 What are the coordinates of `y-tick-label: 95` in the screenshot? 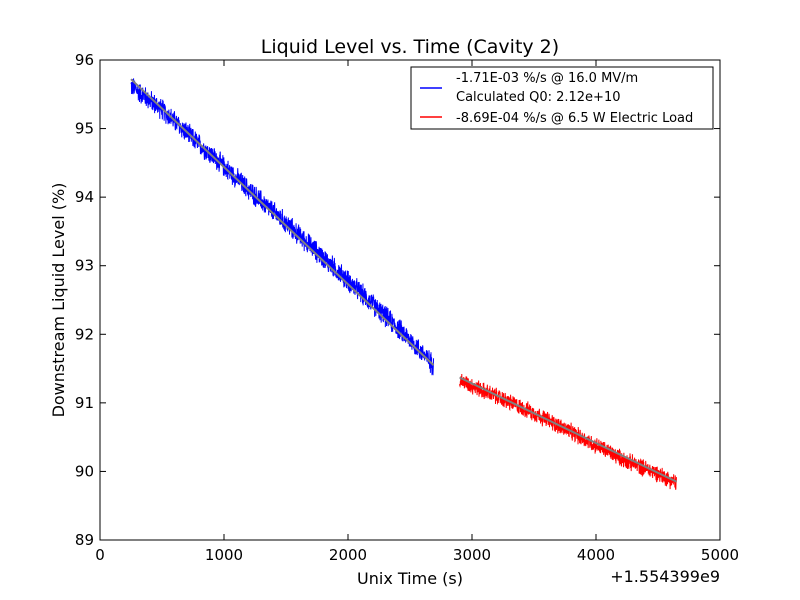 It's located at (84, 129).